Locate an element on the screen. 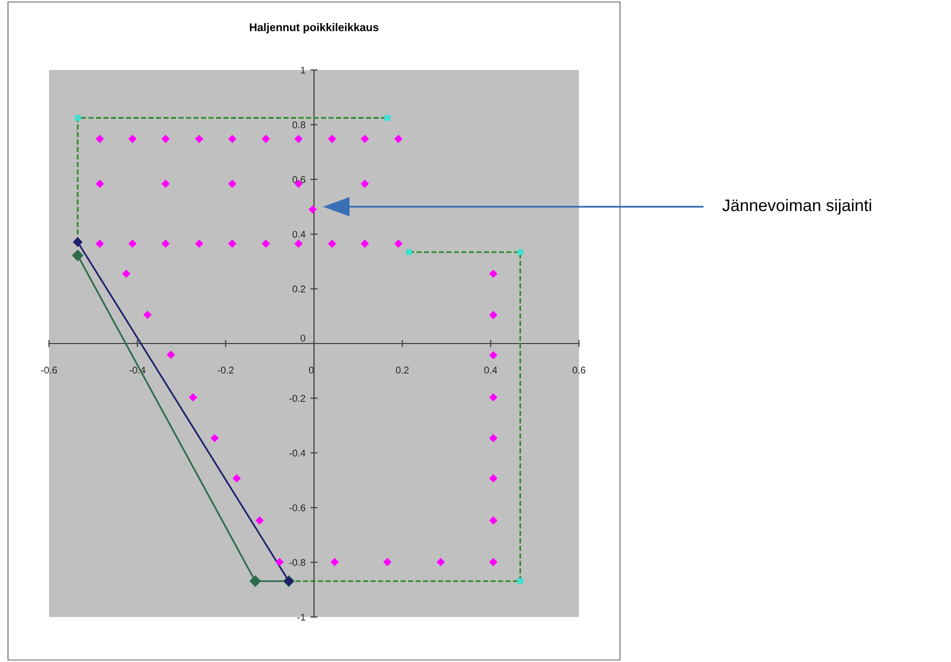 The width and height of the screenshot is (951, 662). text: Jännevoiman sijainti is located at coordinates (797, 206).